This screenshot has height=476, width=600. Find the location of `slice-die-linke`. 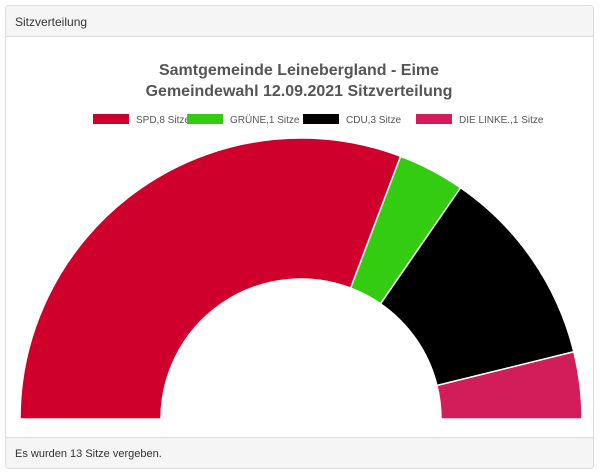

slice-die-linke is located at coordinates (509, 385).